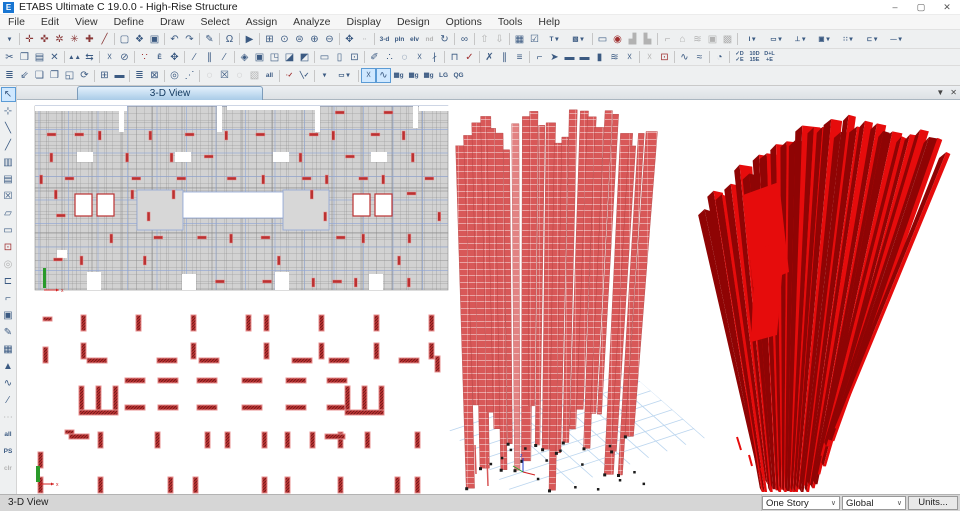 Image resolution: width=960 pixels, height=511 pixels. Describe the element at coordinates (8, 400) in the screenshot. I see `draw-ramp-icon: ∕` at that location.